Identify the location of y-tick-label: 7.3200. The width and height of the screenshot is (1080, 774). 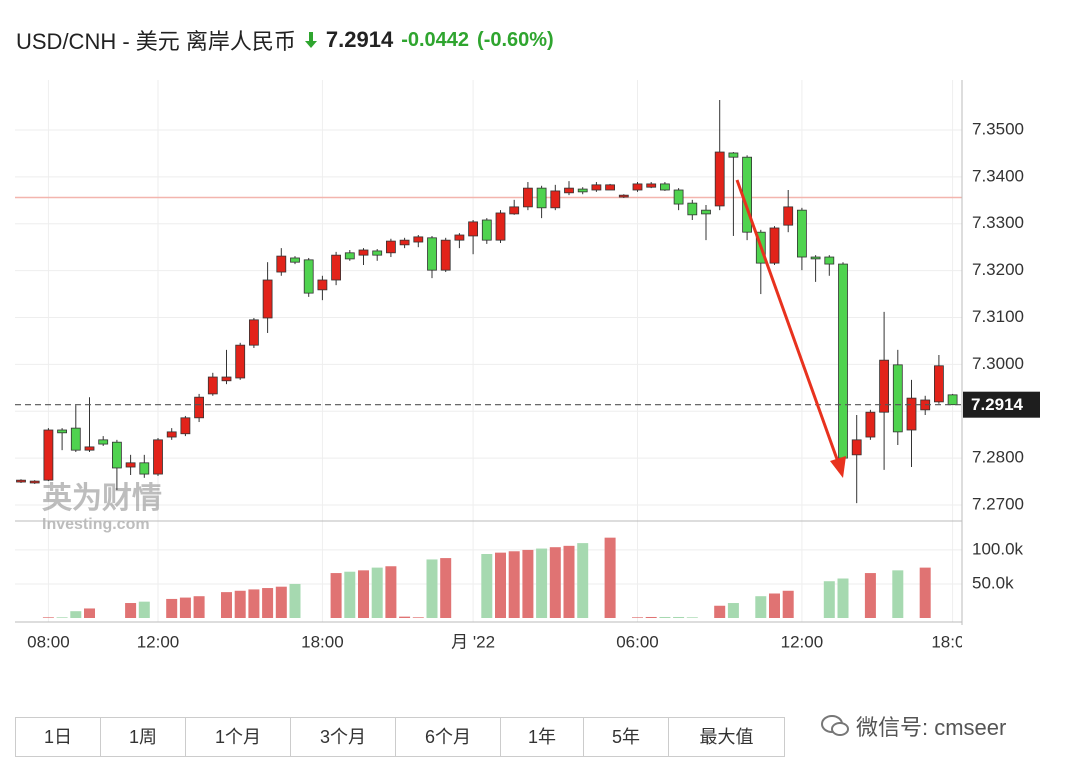
(998, 269).